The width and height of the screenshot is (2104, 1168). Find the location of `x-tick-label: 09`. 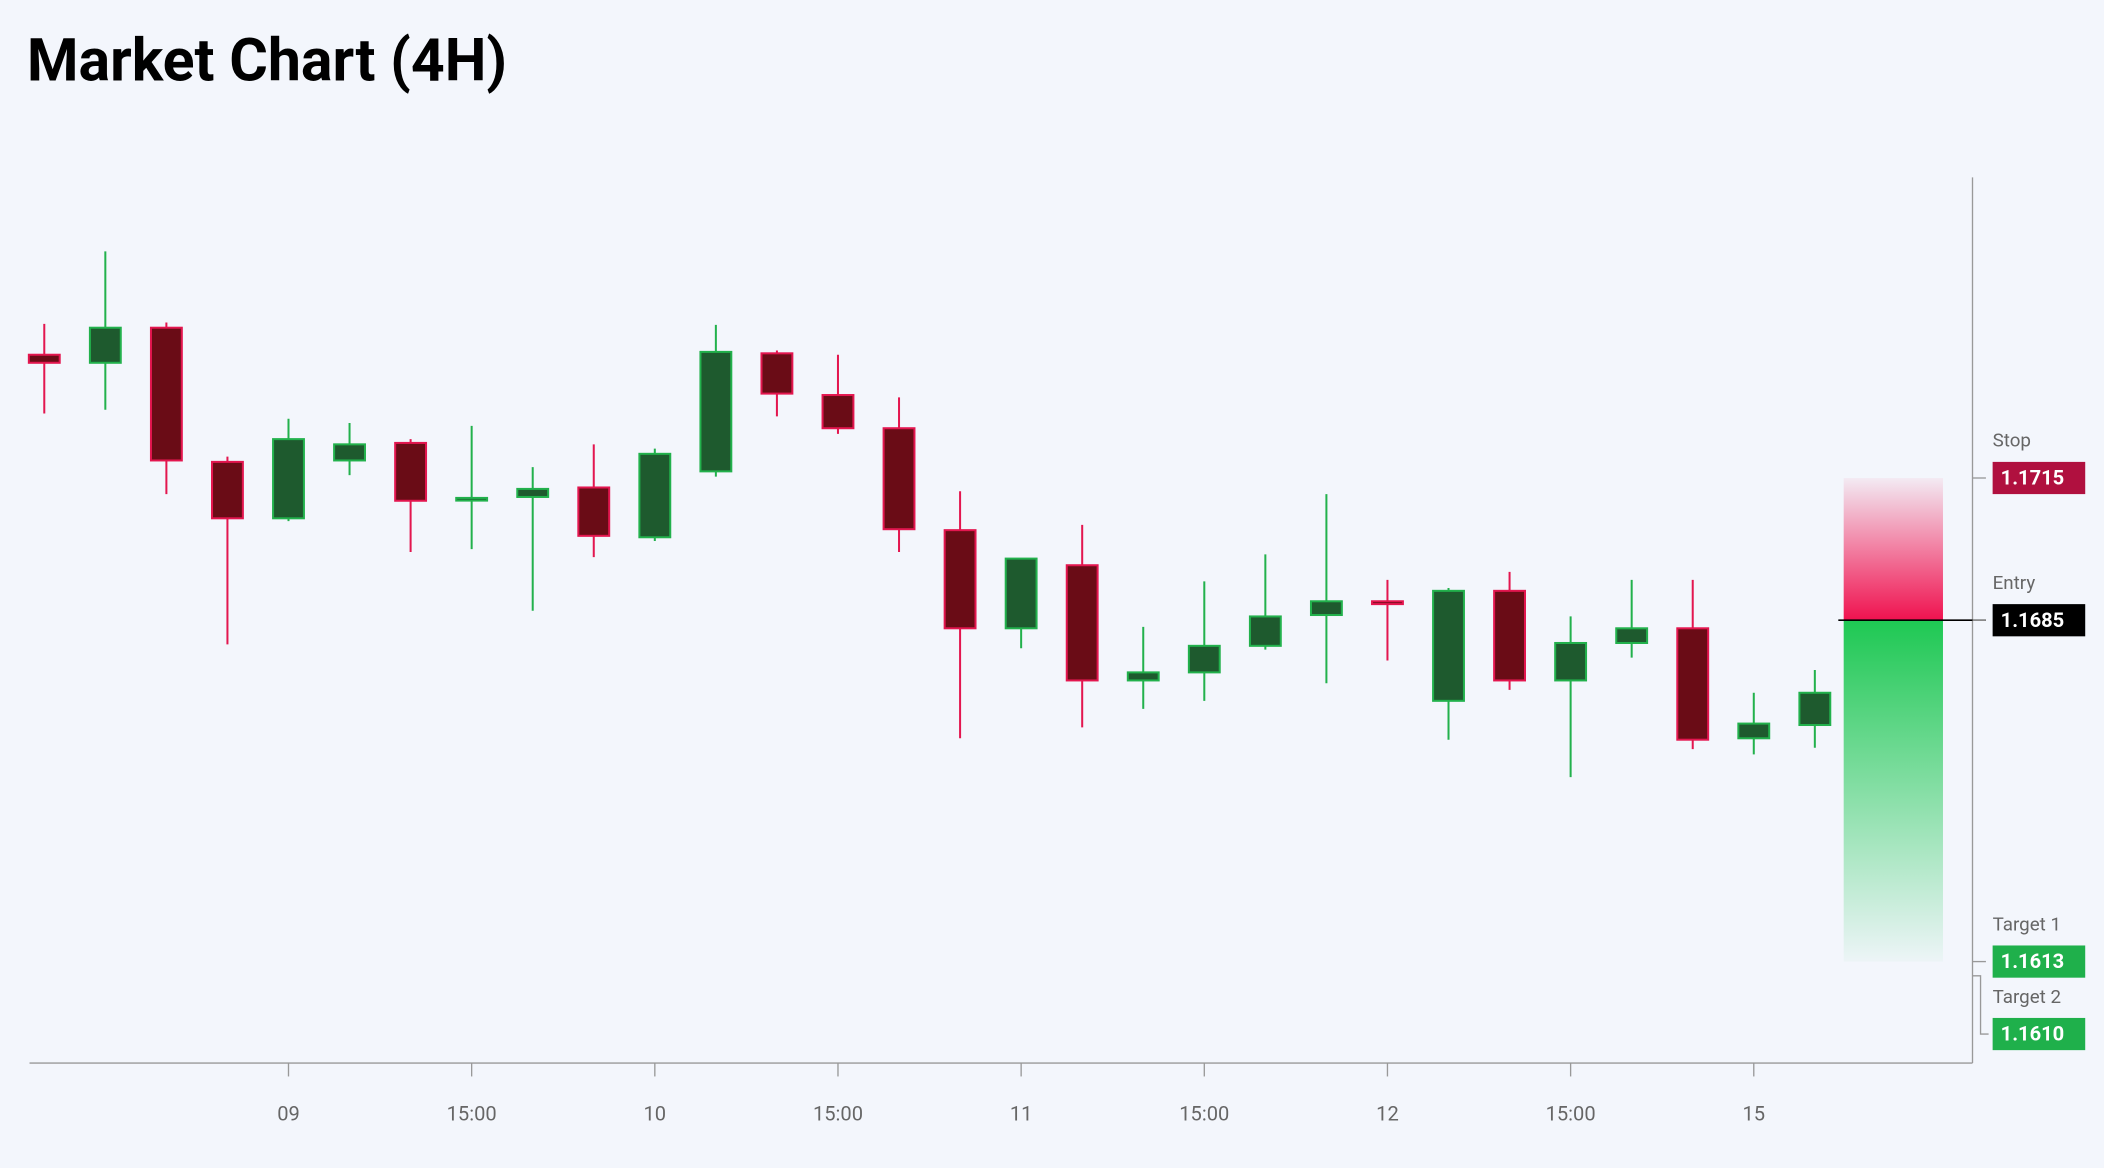

x-tick-label: 09 is located at coordinates (288, 1114).